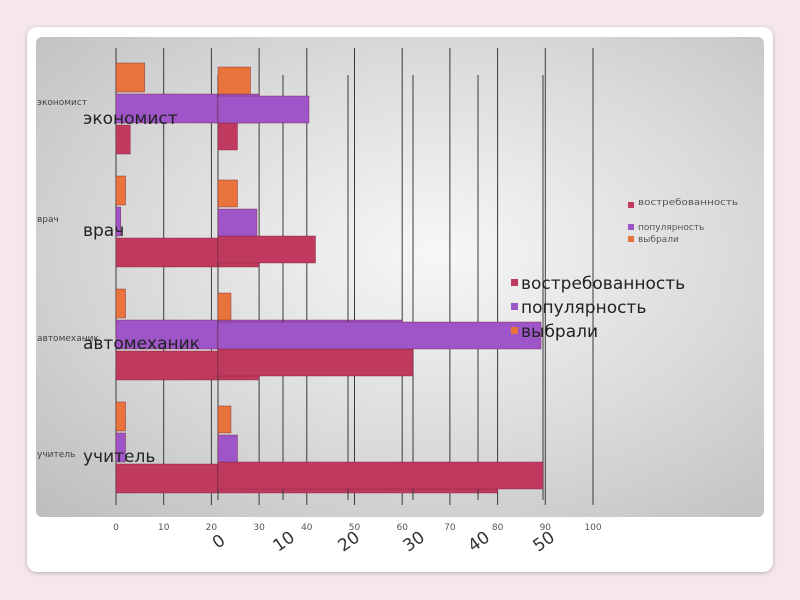 Image resolution: width=800 pixels, height=600 pixels. I want to click on front-x-tick-label: 50, so click(544, 542).